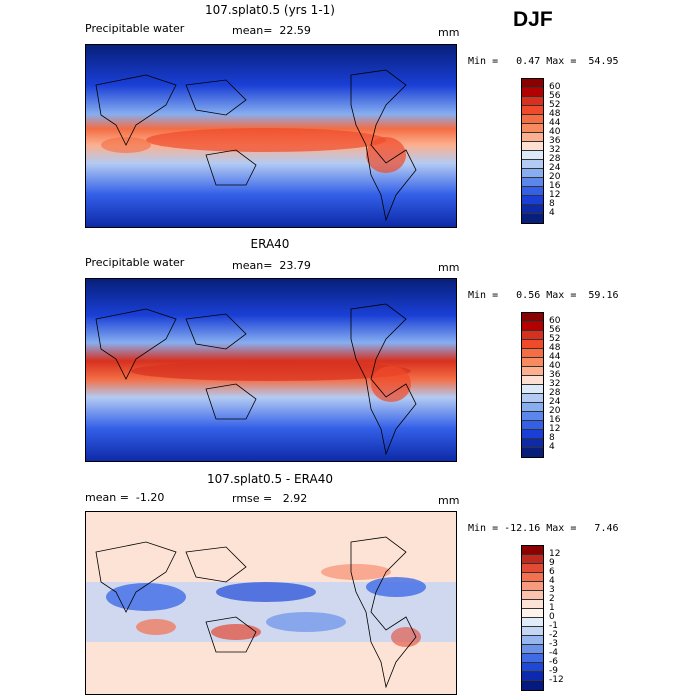 This screenshot has height=700, width=700. I want to click on colorbar-tick-label: 1, so click(552, 608).